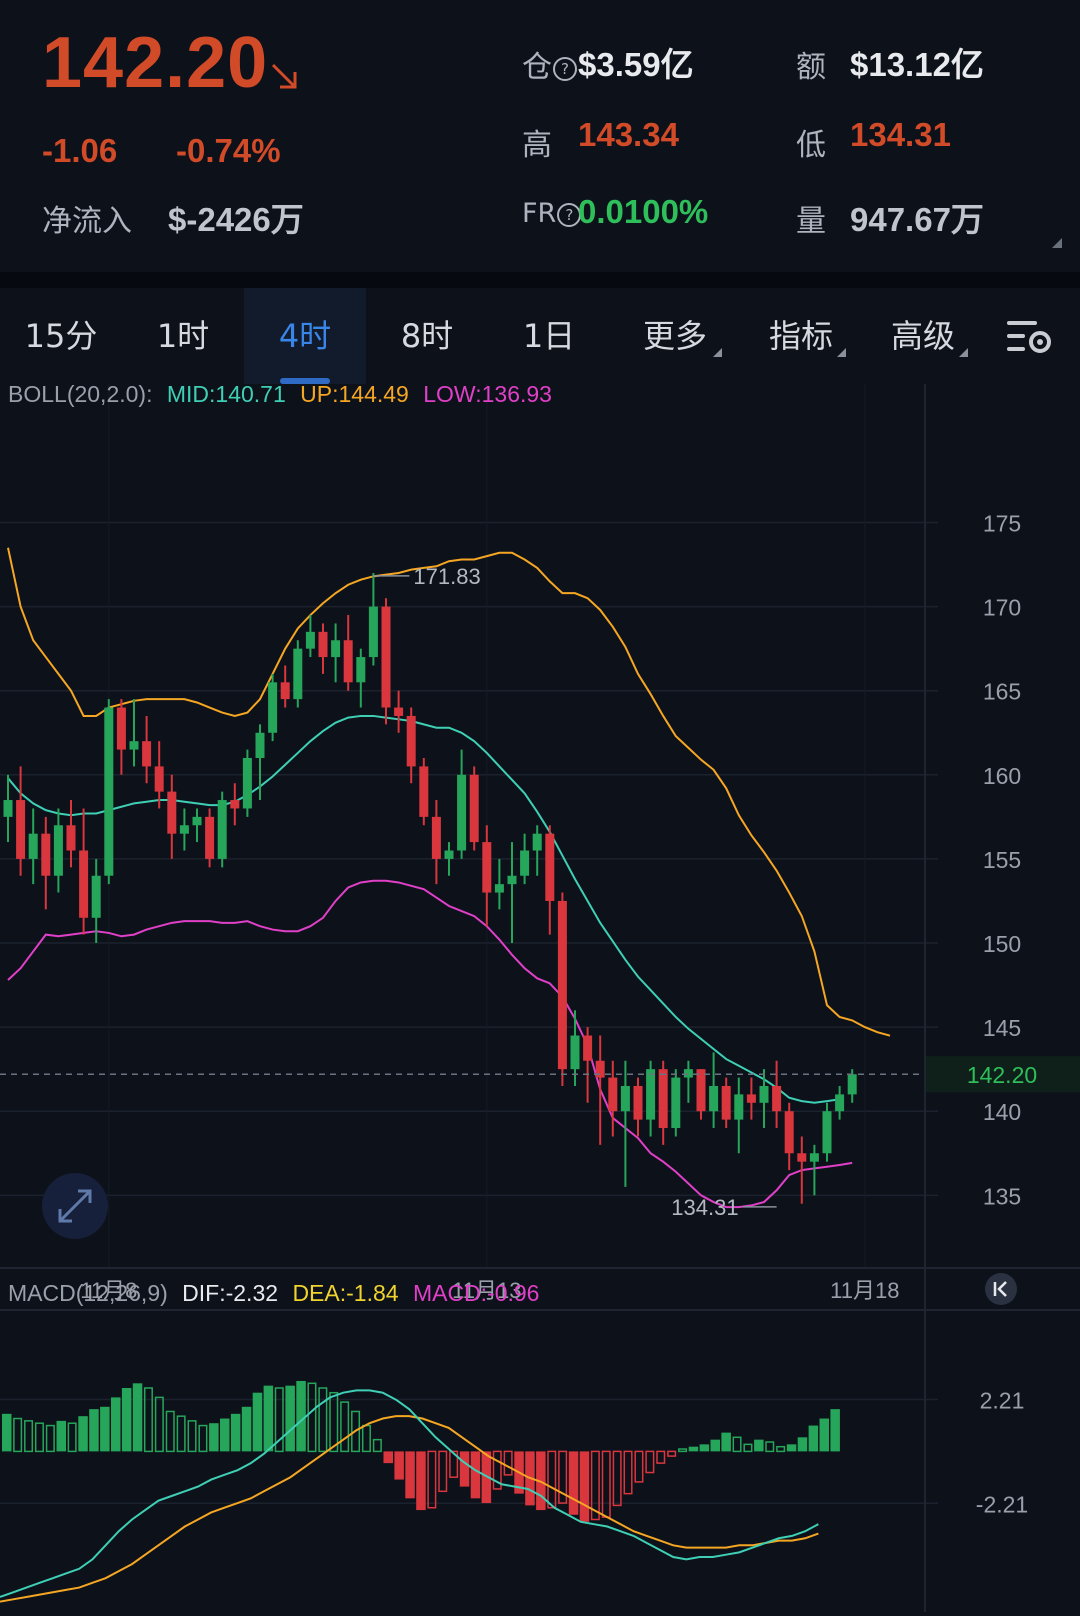  I want to click on tab-1d: 1日, so click(549, 336).